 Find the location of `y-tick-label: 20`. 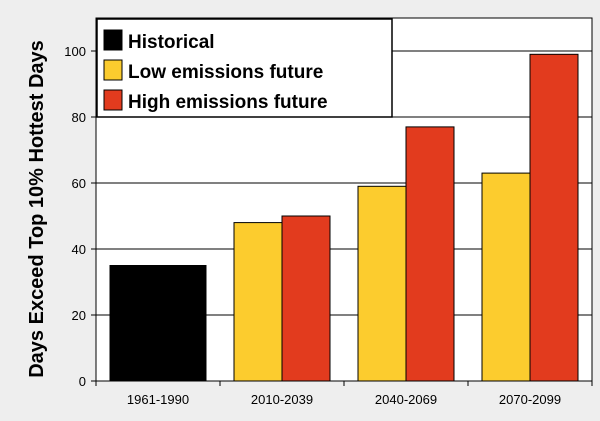

y-tick-label: 20 is located at coordinates (79, 315).